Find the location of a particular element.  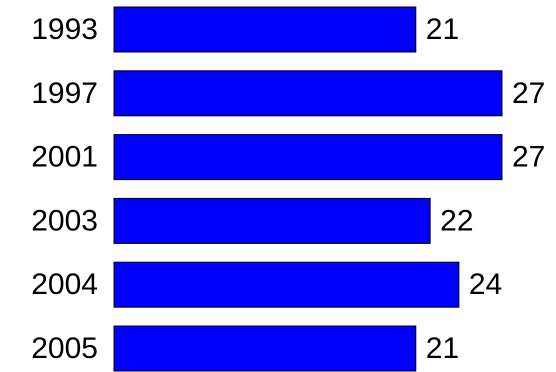

value-label-2005: 21 is located at coordinates (442, 348).